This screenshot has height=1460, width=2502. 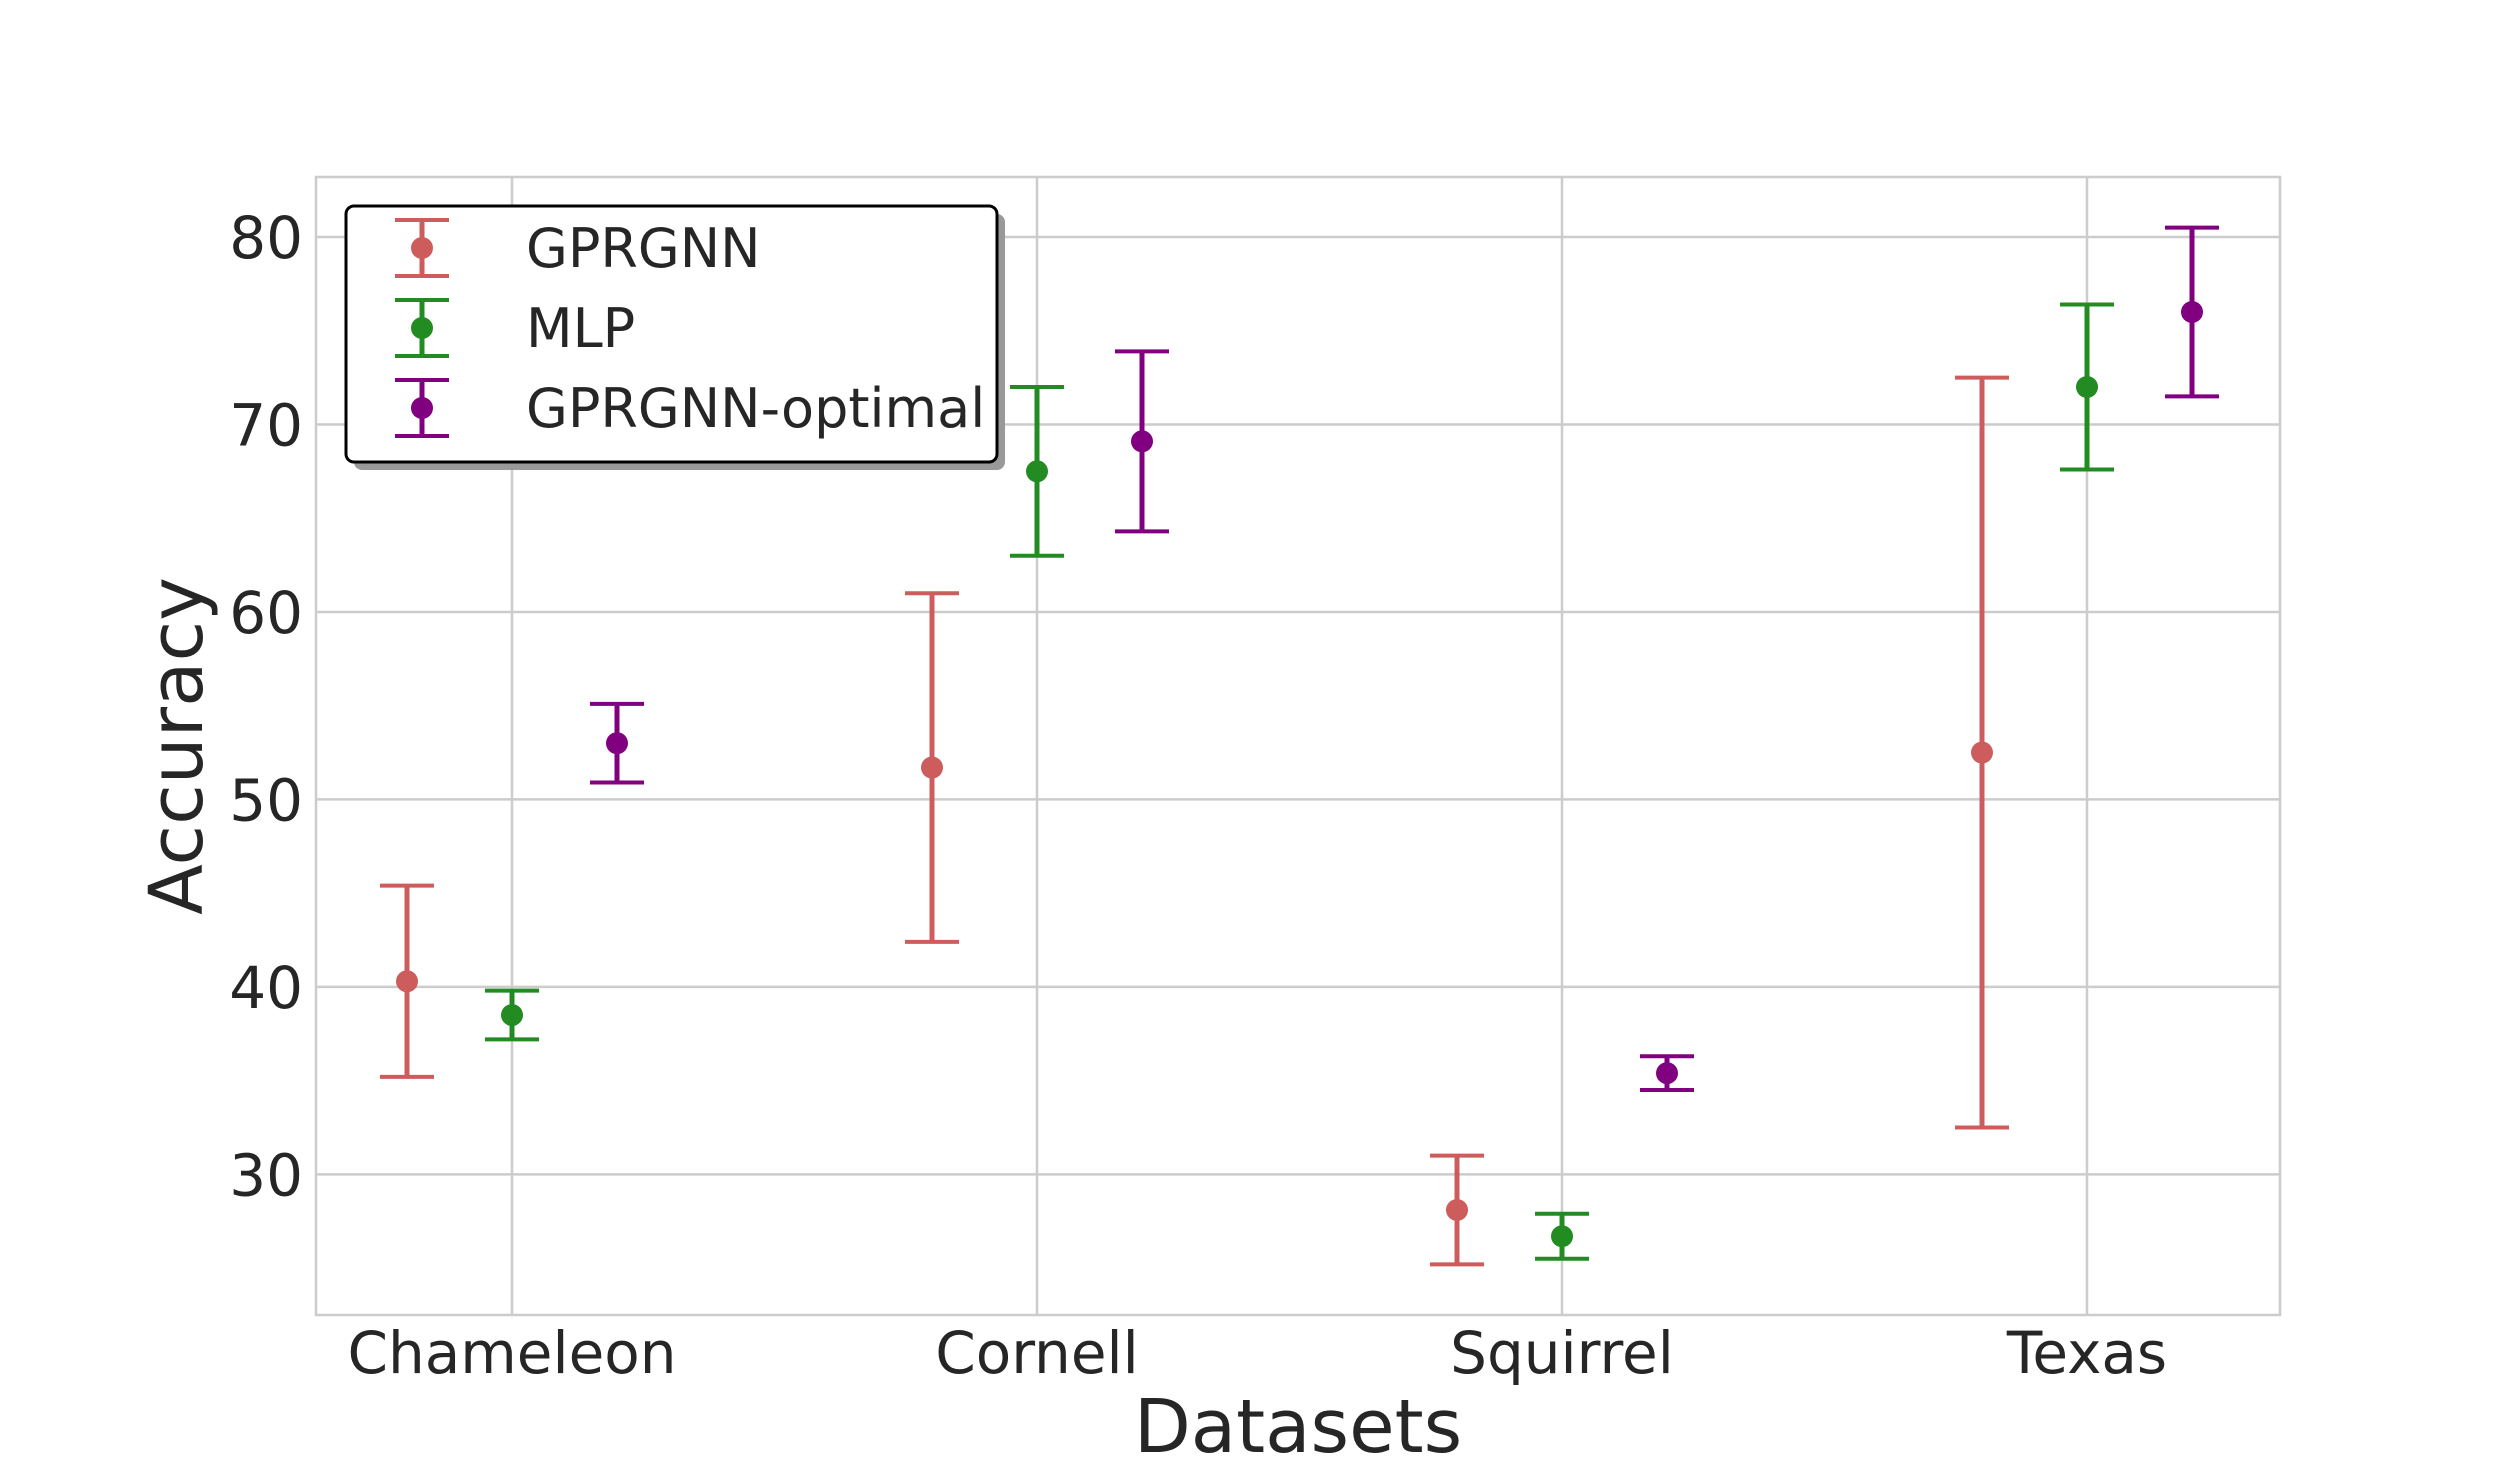 What do you see at coordinates (643, 248) in the screenshot?
I see `legend-label: GPRGNN` at bounding box center [643, 248].